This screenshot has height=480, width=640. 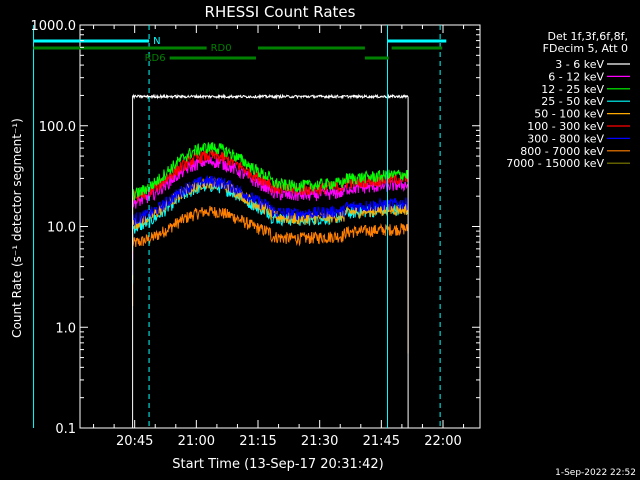 I want to click on attenuator-label: RD6, so click(x=155, y=58).